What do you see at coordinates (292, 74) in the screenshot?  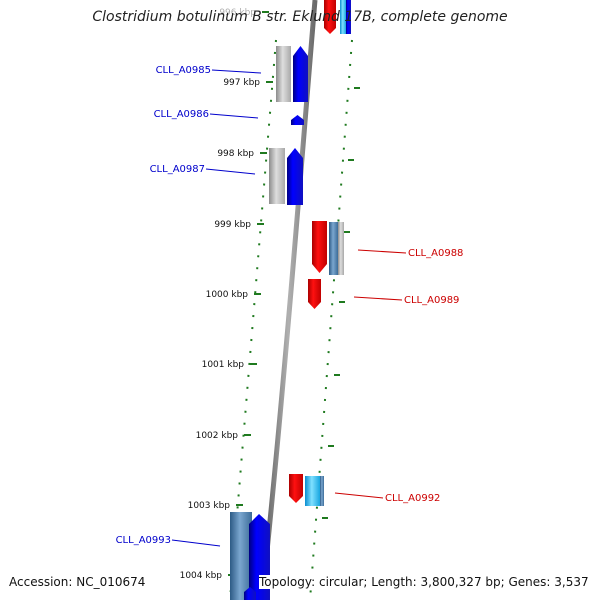 I see `gene-cll-a0985` at bounding box center [292, 74].